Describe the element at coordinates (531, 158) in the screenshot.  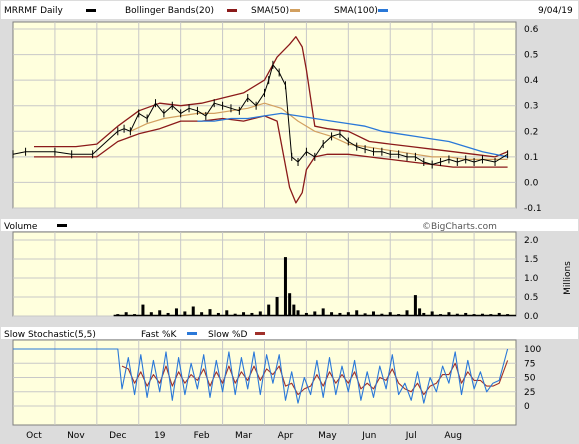
I see `price-tick-label: 0.1` at that location.